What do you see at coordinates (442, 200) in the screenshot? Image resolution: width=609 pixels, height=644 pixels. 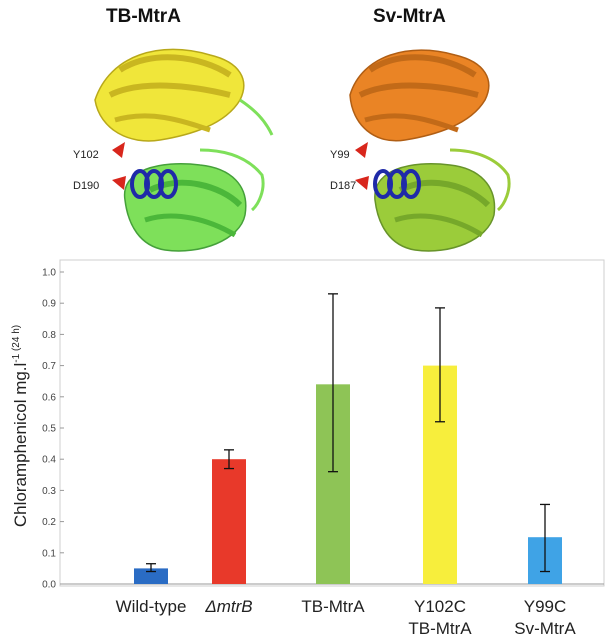 I see `structure-right-bottom-domain` at bounding box center [442, 200].